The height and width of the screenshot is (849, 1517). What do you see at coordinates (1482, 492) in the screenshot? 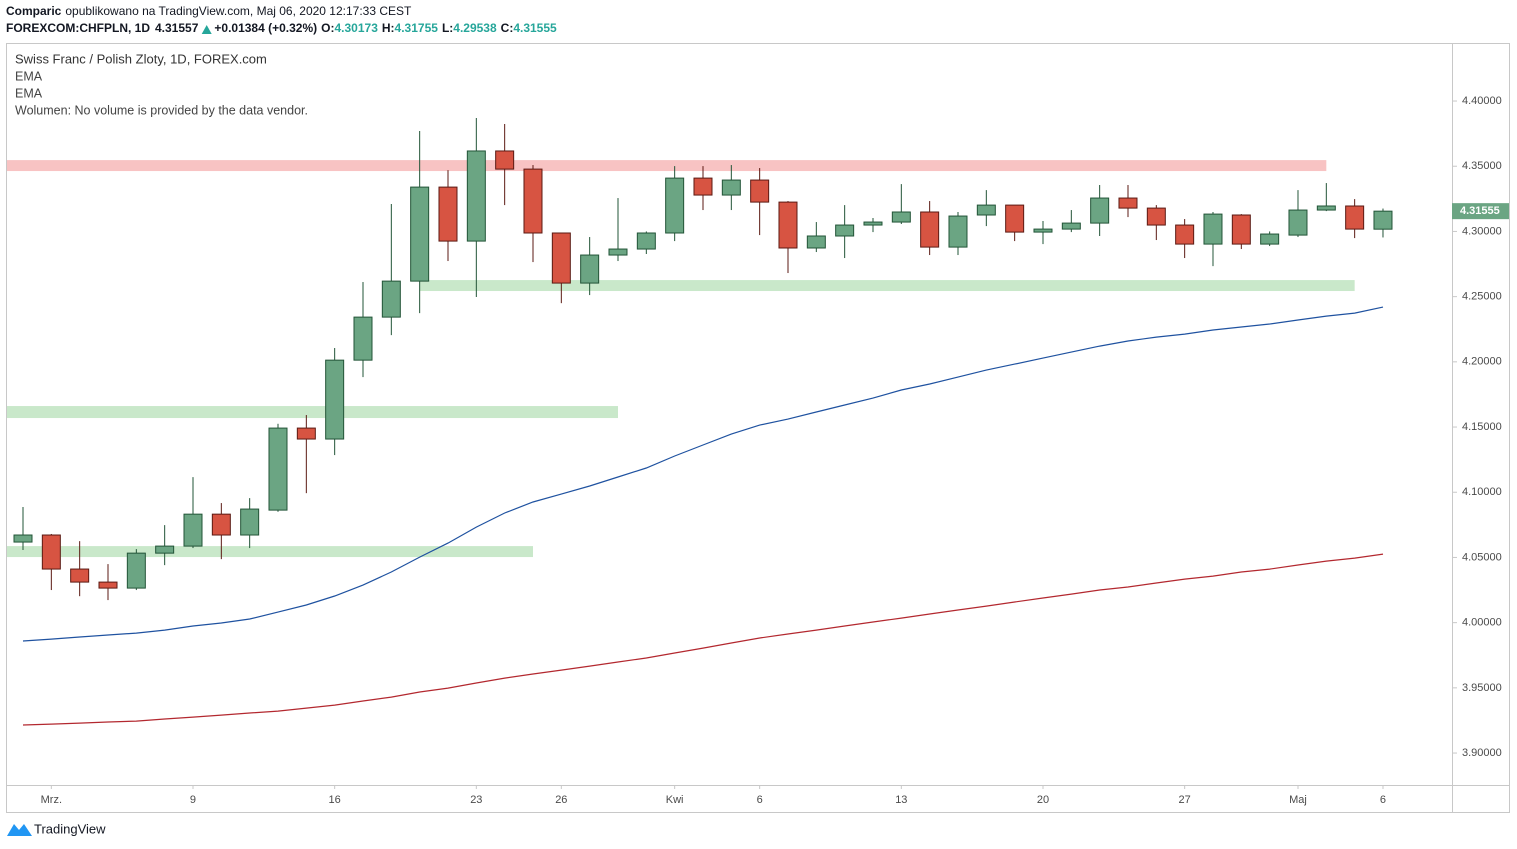
I see `y-tick-label: 4.10000` at bounding box center [1482, 492].